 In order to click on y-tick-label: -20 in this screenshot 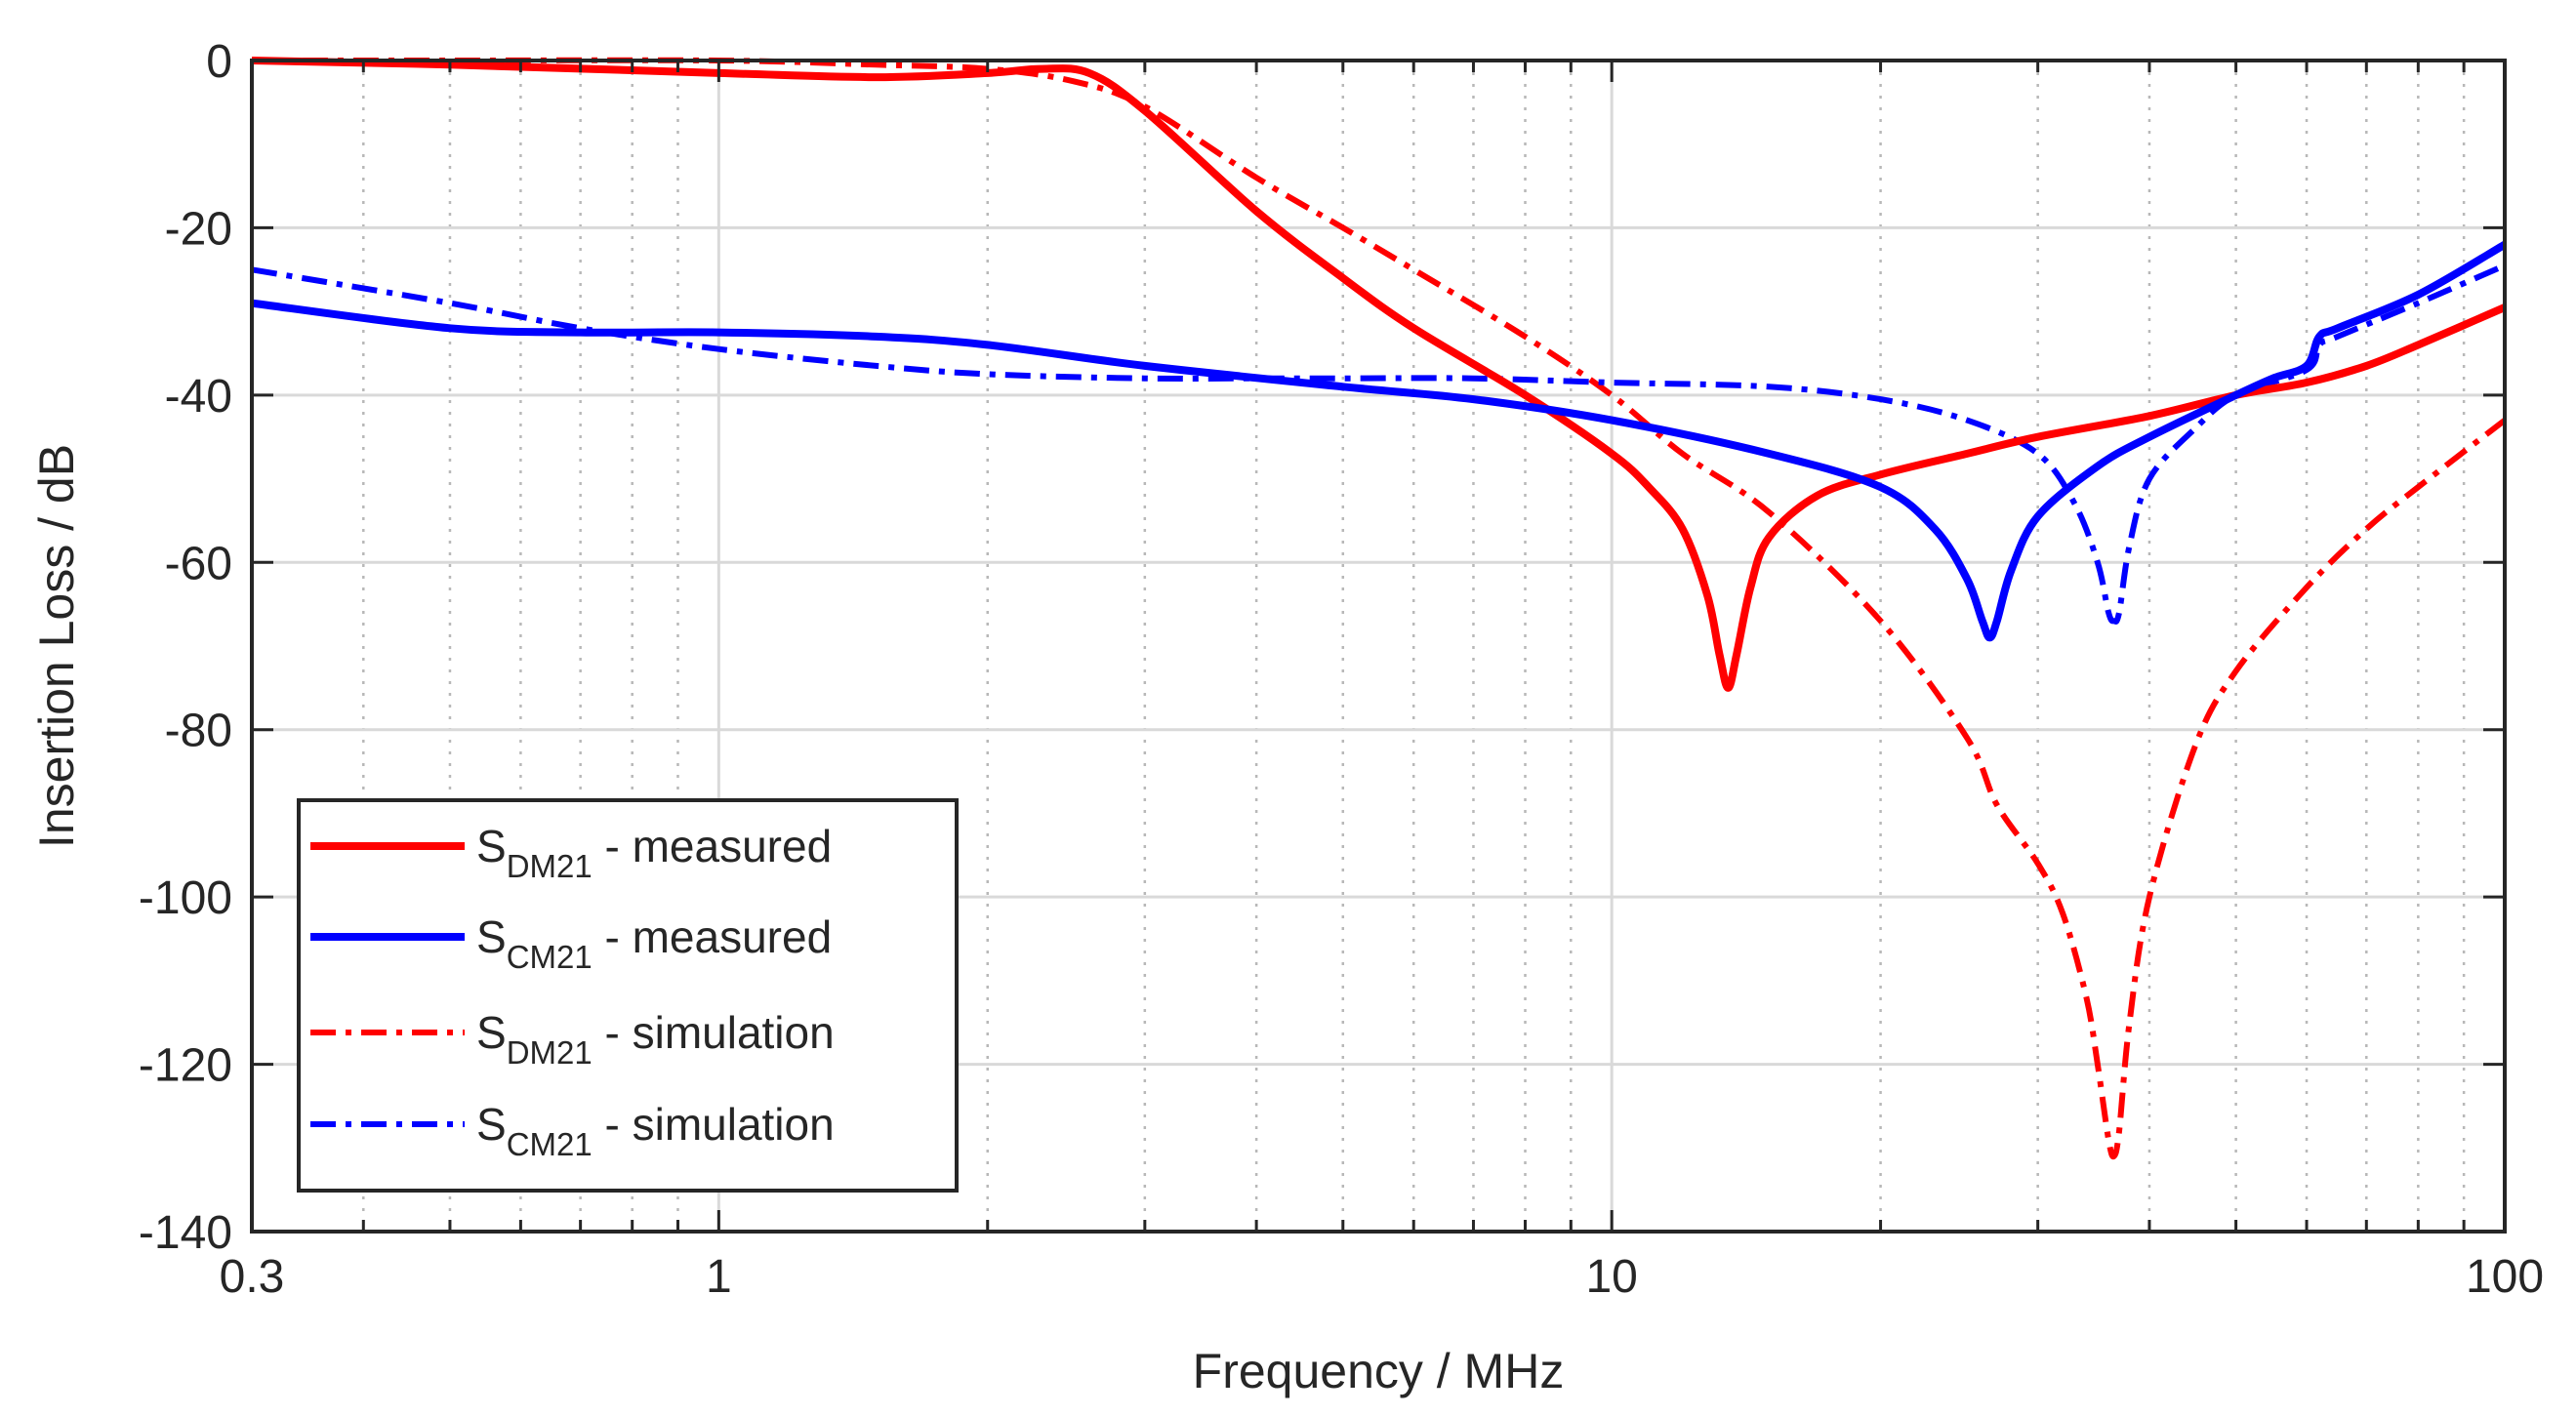, I will do `click(198, 229)`.